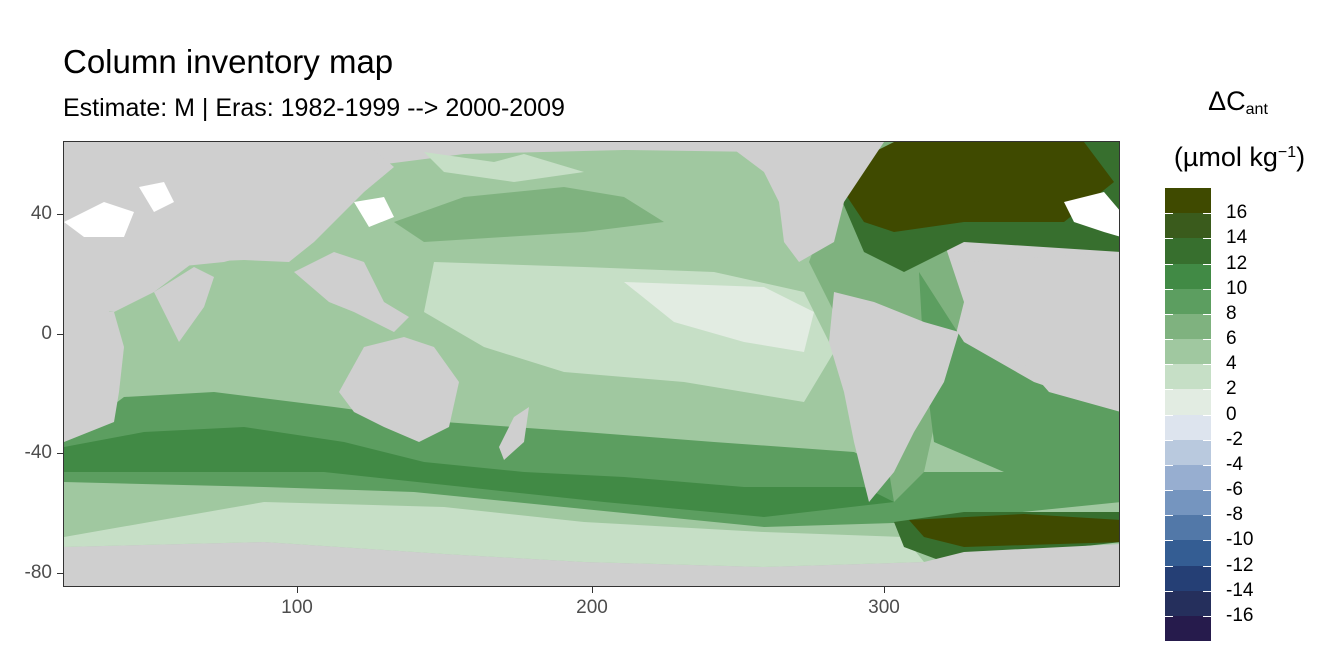 This screenshot has height=672, width=1344. Describe the element at coordinates (719, 317) in the screenshot. I see `ocean-equatorial-east` at that location.